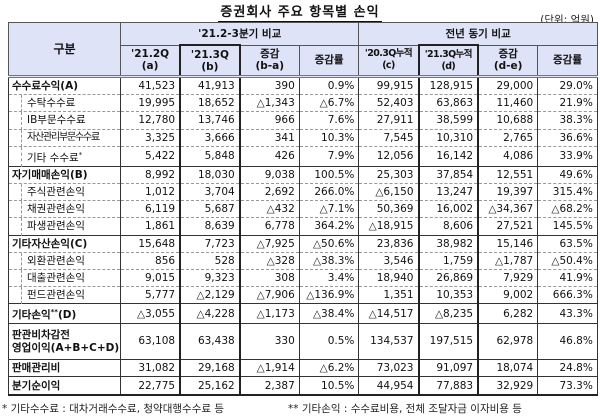 The width and height of the screenshot is (600, 420). What do you see at coordinates (150, 156) in the screenshot?
I see `cell-value: 5,422` at bounding box center [150, 156].